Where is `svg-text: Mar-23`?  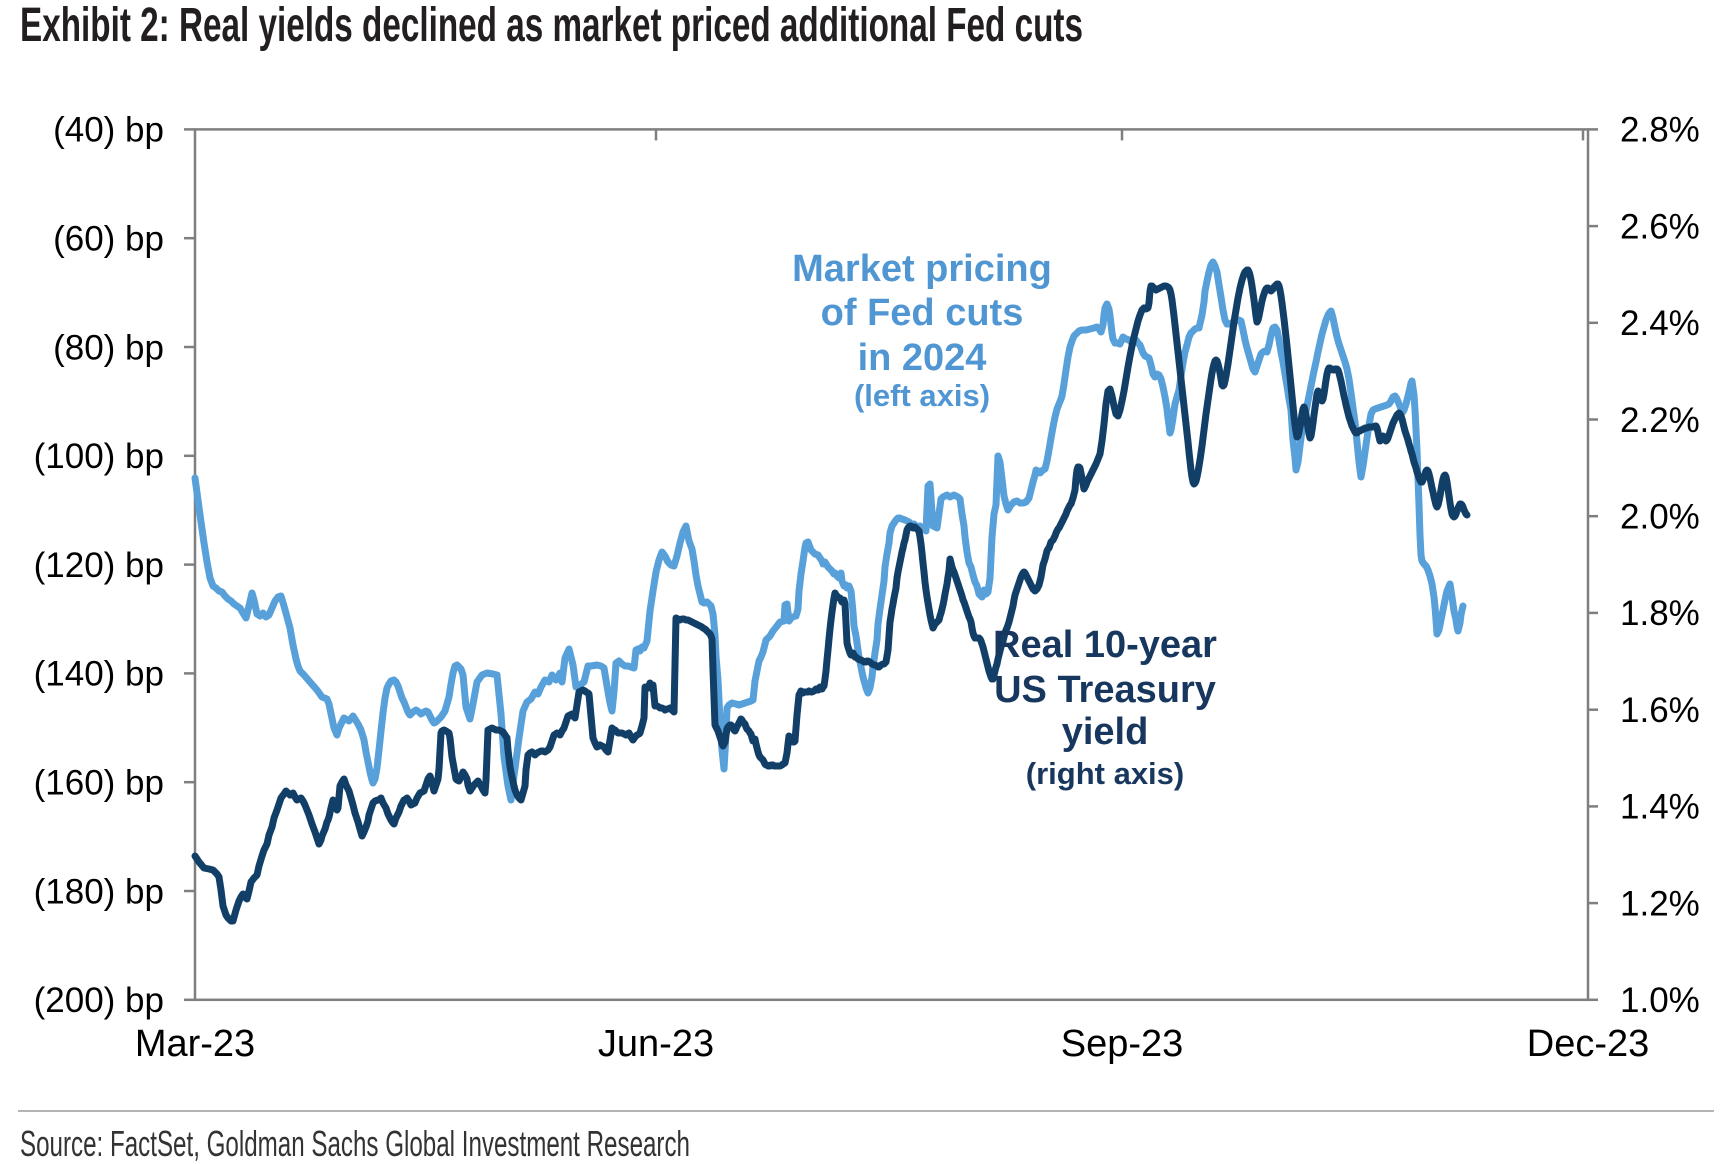
svg-text: Mar-23 is located at coordinates (195, 1044).